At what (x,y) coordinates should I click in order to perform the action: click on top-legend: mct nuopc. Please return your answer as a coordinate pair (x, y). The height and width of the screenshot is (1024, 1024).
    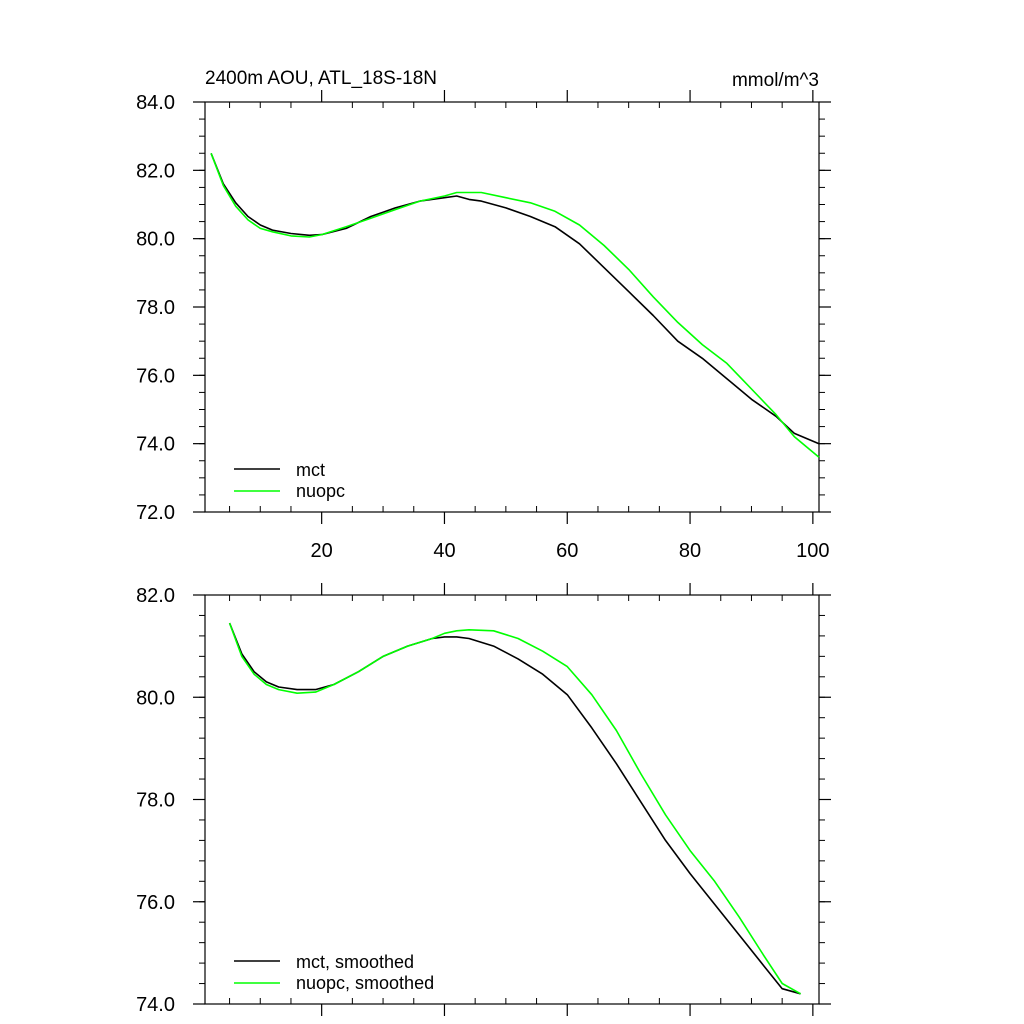
    Looking at the image, I should click on (289, 480).